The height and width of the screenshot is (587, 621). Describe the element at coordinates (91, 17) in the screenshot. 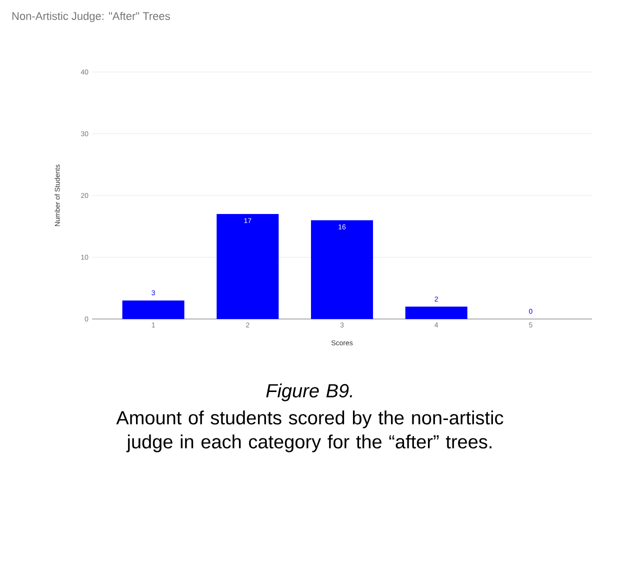

I see `chart-title: Non-Artistic Judge: "After" Trees` at that location.